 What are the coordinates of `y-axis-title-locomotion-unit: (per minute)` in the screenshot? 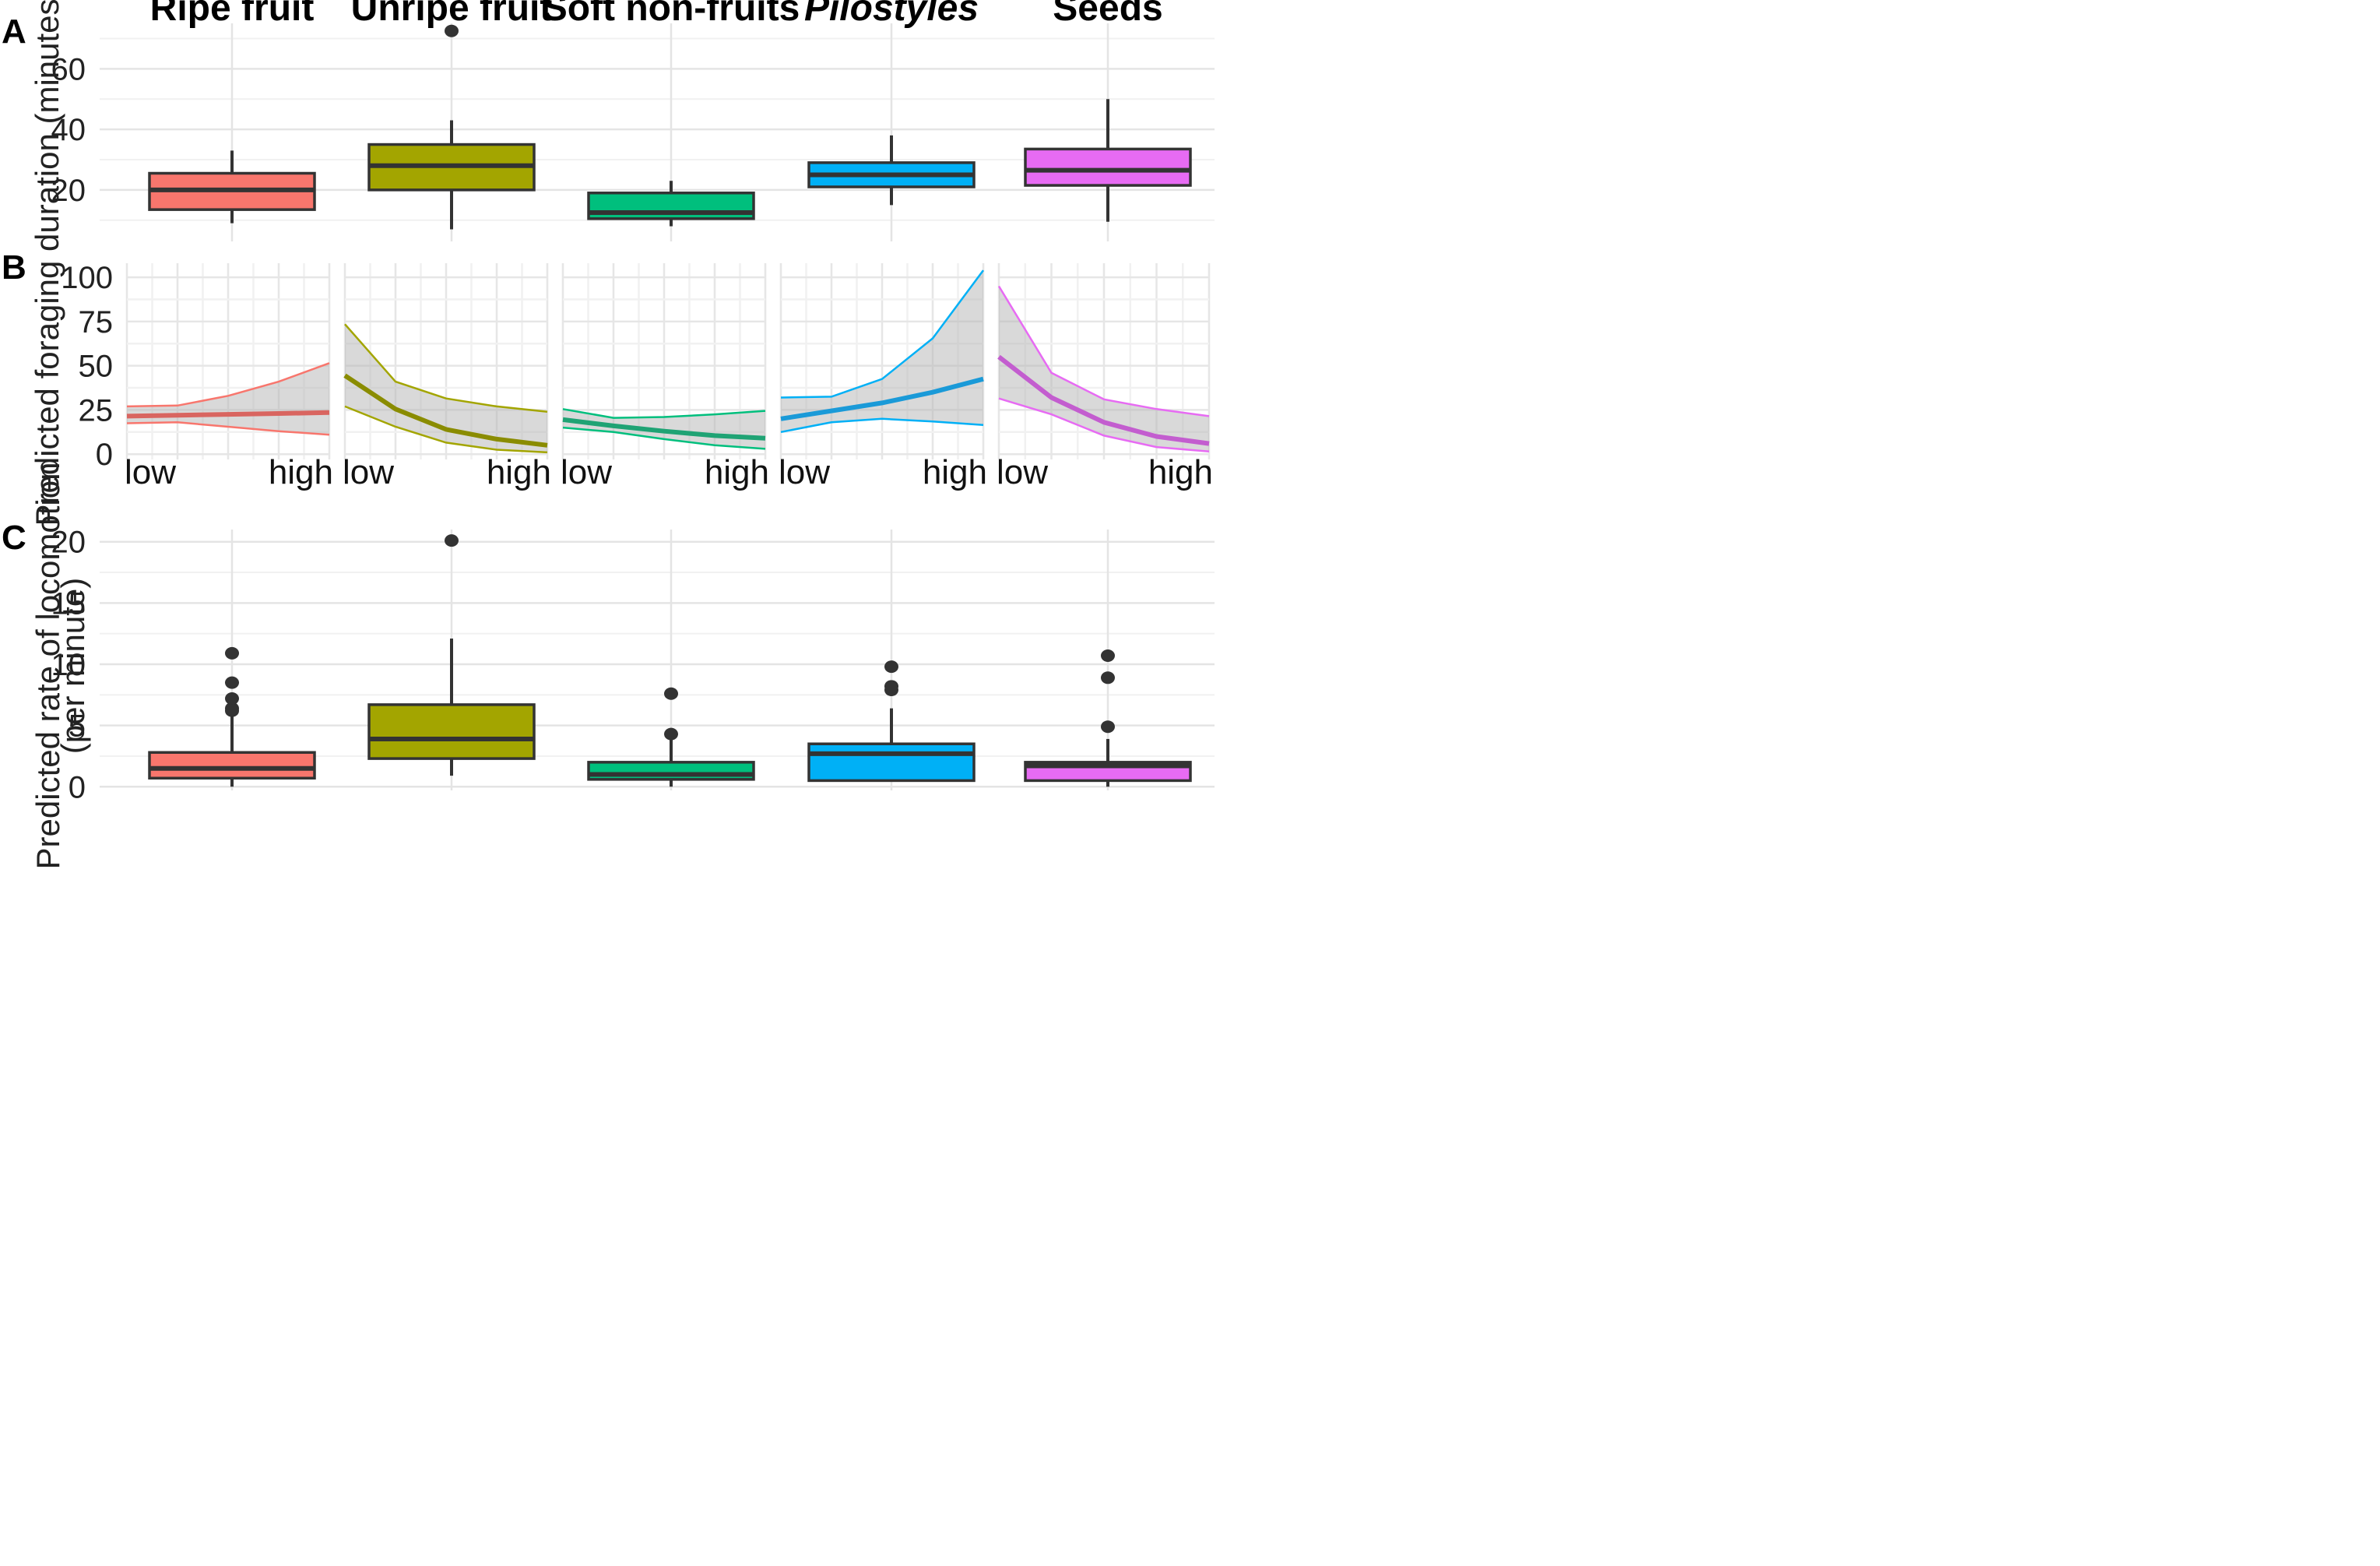 It's located at (72, 666).